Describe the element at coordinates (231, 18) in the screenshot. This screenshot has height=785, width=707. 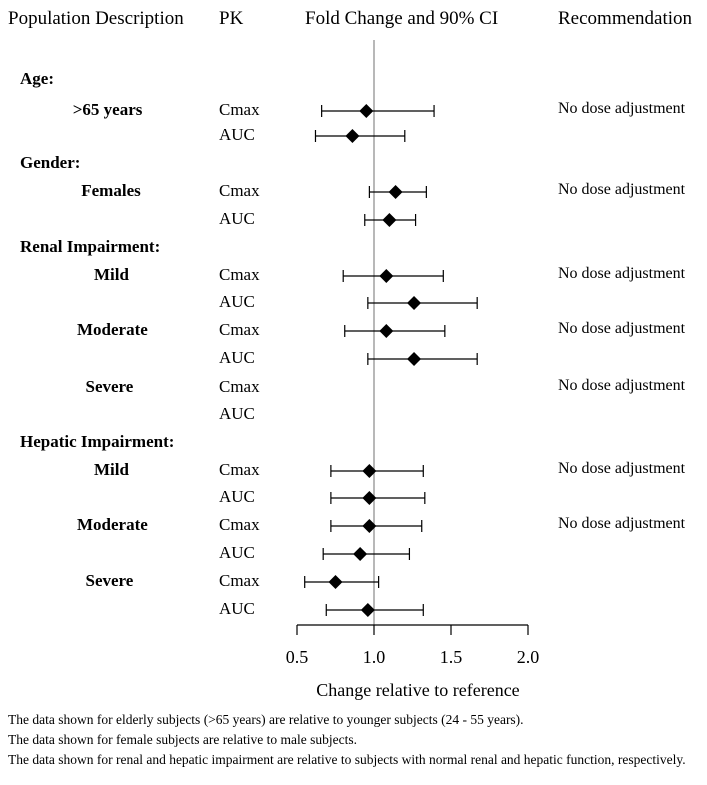
I see `pk-header: PK` at that location.